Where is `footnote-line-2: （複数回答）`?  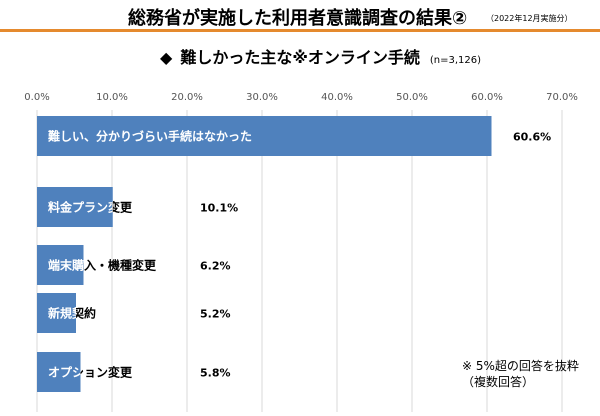
footnote-line-2: （複数回答） is located at coordinates (498, 382).